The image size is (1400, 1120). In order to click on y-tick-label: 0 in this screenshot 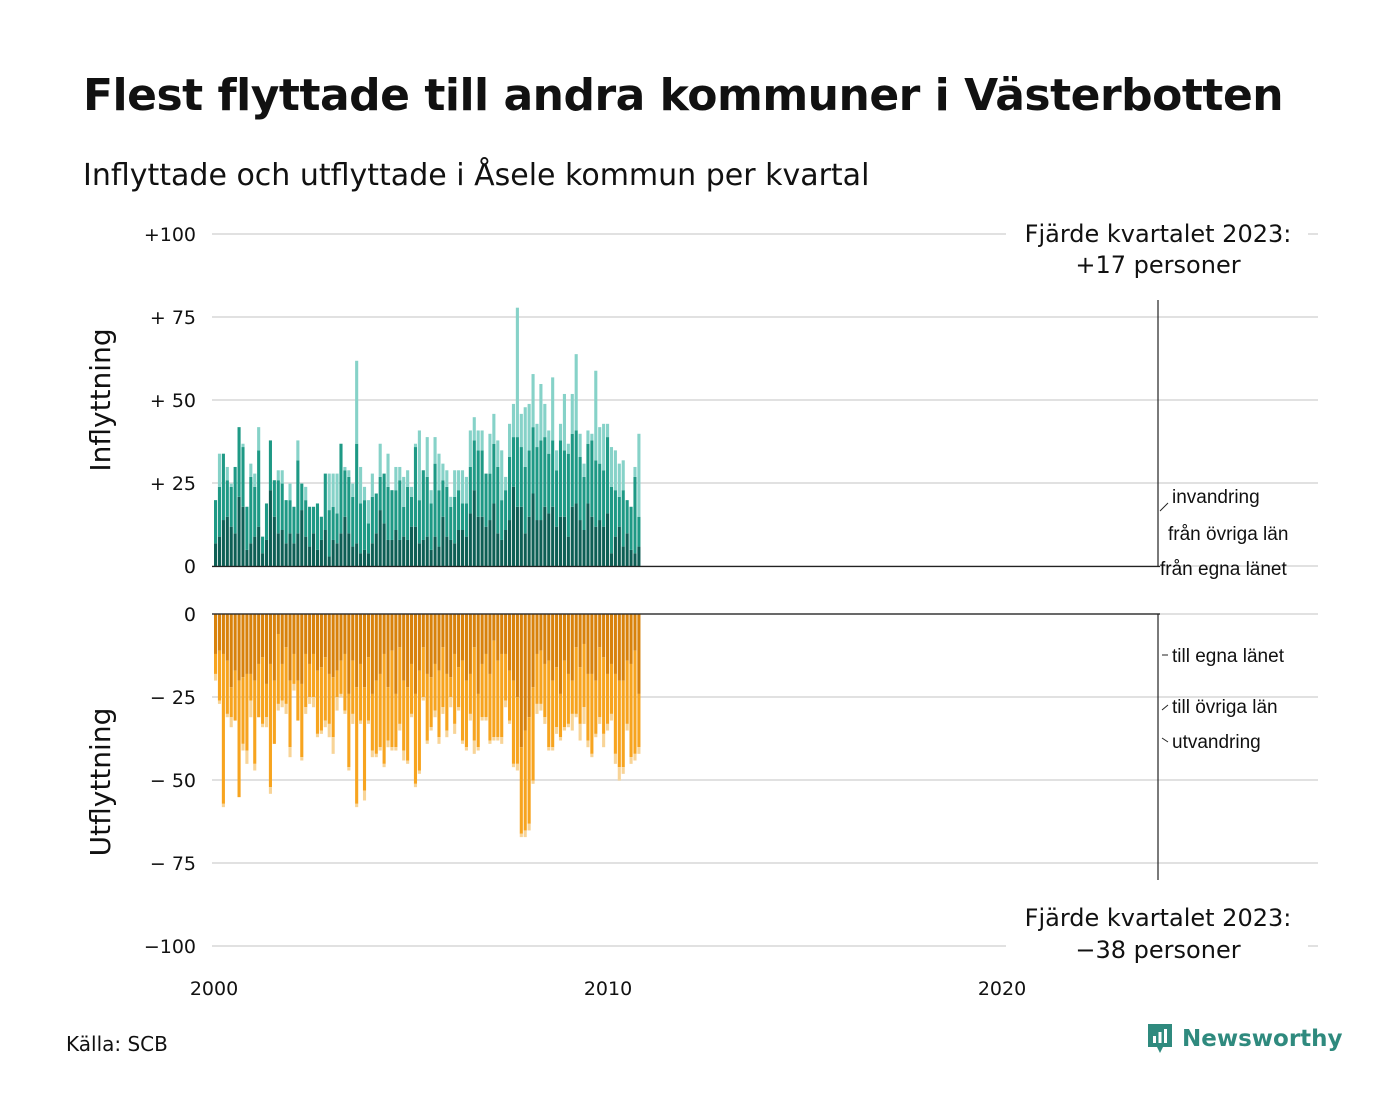, I will do `click(190, 615)`.